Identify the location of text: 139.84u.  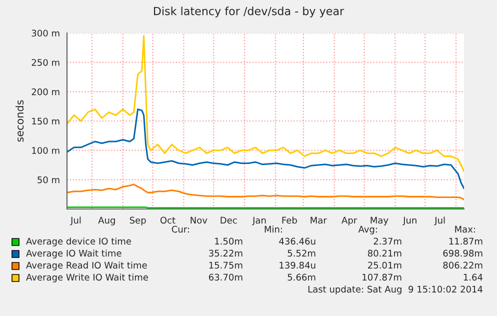
(298, 265).